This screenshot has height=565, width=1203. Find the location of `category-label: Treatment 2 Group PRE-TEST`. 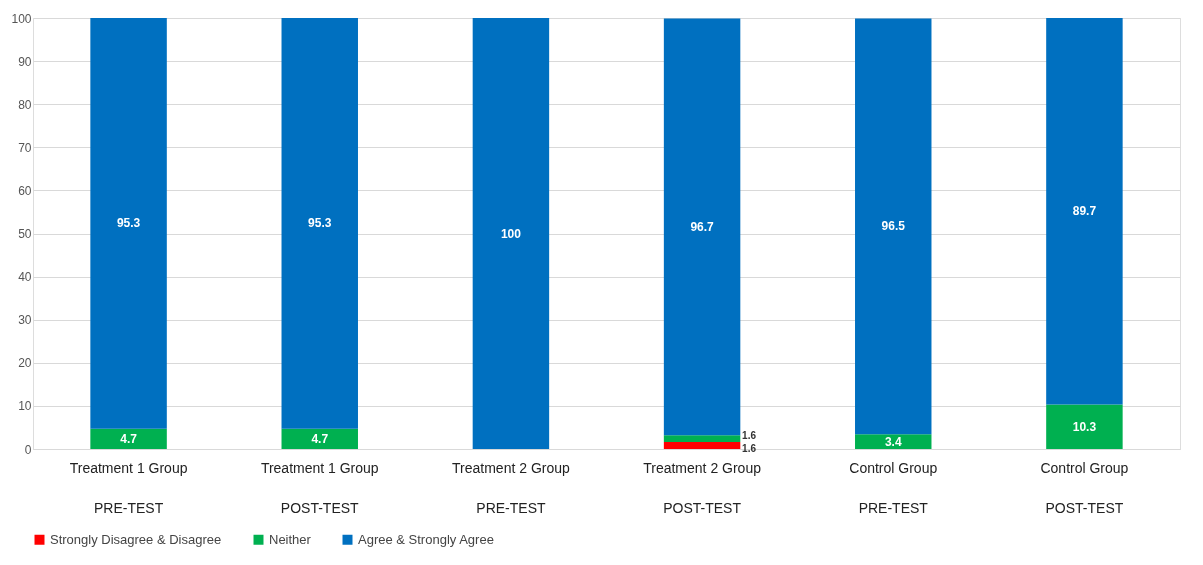

category-label: Treatment 2 Group PRE-TEST is located at coordinates (511, 487).